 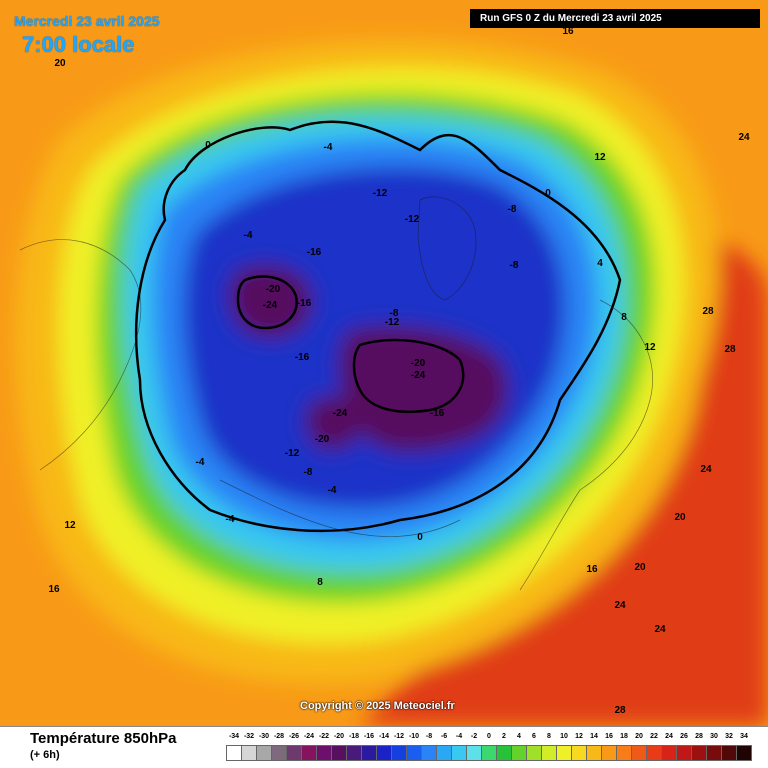 I want to click on model-run-label: Run GFS 0 Z du Mercredi 23 avril 2025, so click(x=615, y=18).